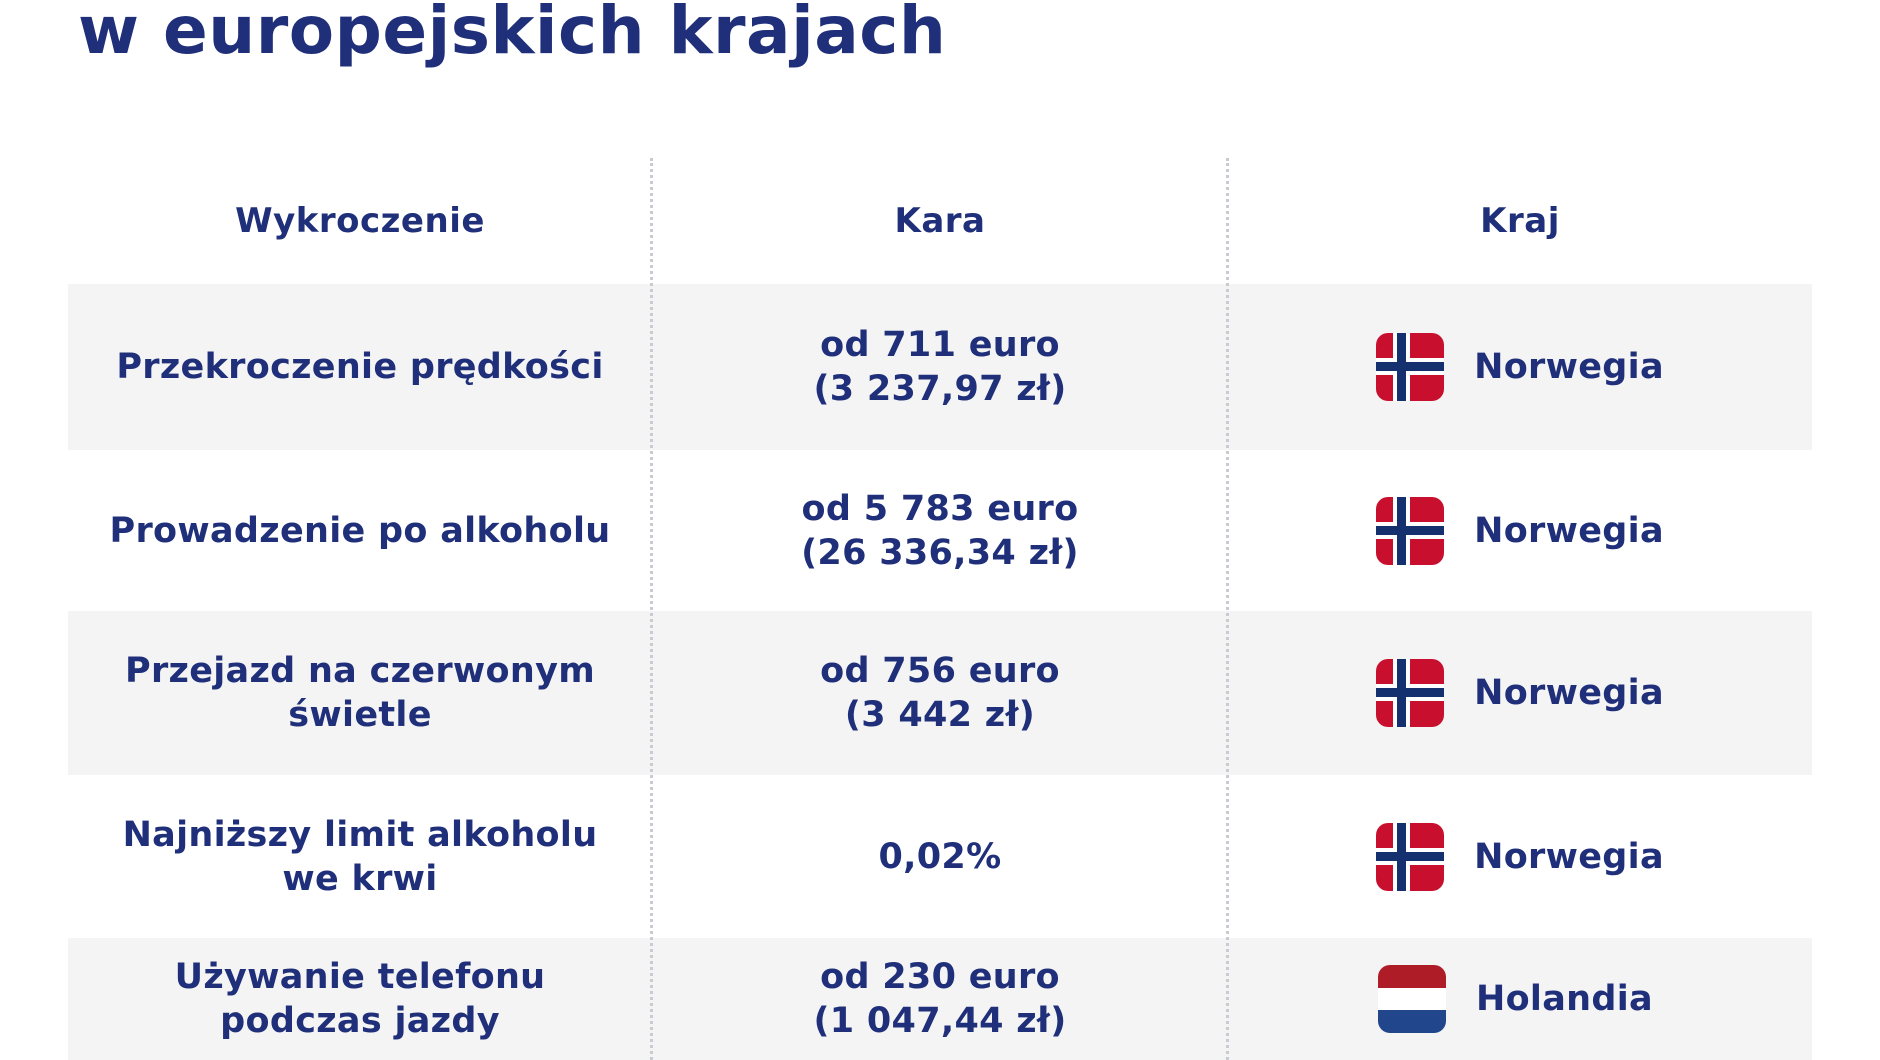 This screenshot has width=1880, height=1060. I want to click on netherlands-flag-icon, so click(1412, 999).